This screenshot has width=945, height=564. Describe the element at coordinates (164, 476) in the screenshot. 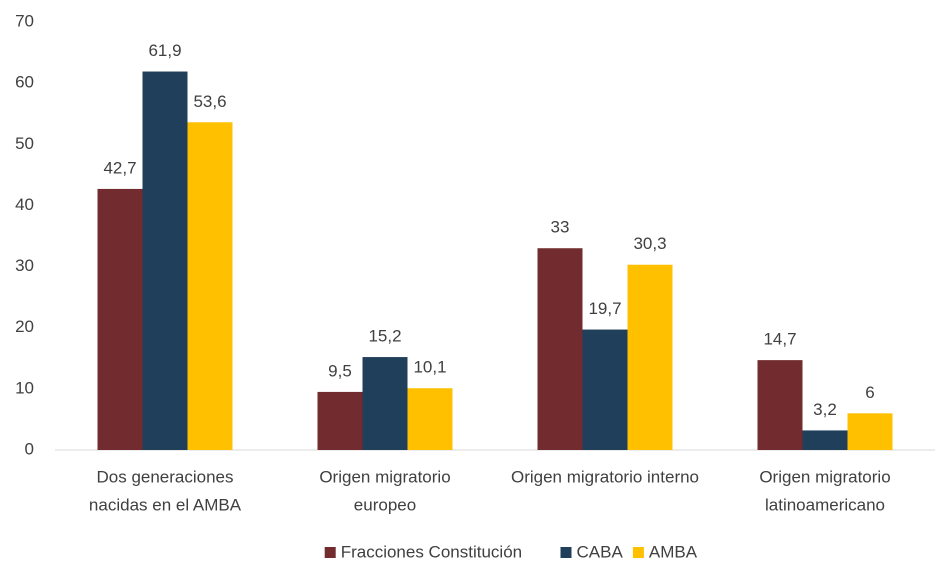

I see `x-tick-label: Dos generaciones` at that location.